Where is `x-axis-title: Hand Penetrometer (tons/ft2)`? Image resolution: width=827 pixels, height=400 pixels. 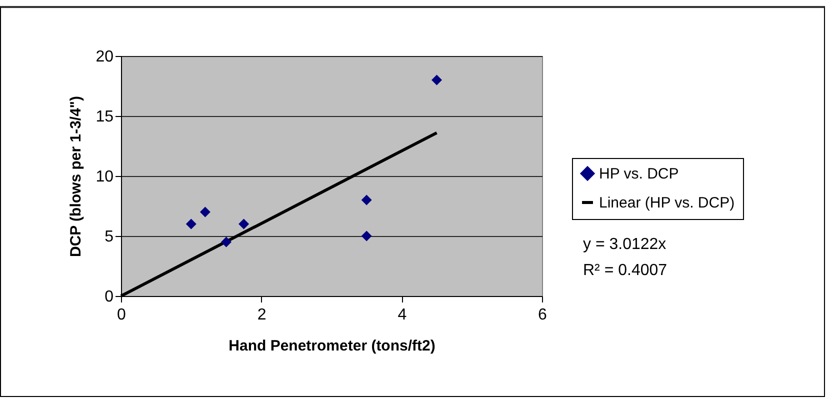 x-axis-title: Hand Penetrometer (tons/ft2) is located at coordinates (332, 346).